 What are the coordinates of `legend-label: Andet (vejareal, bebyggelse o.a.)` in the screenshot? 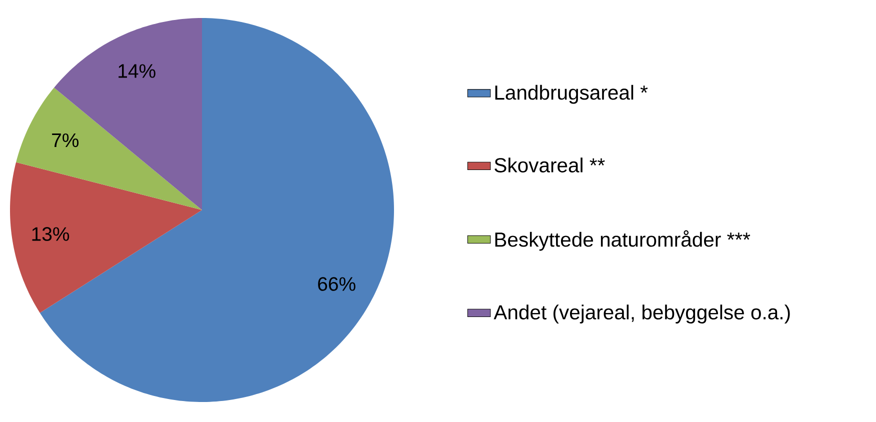 It's located at (642, 314).